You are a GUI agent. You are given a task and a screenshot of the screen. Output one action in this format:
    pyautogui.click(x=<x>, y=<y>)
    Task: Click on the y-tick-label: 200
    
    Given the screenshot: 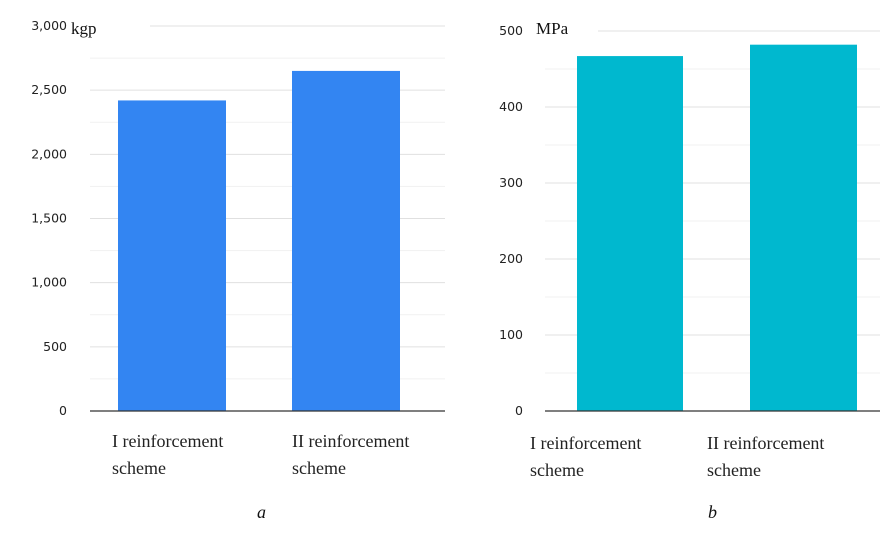 What is the action you would take?
    pyautogui.click(x=511, y=258)
    